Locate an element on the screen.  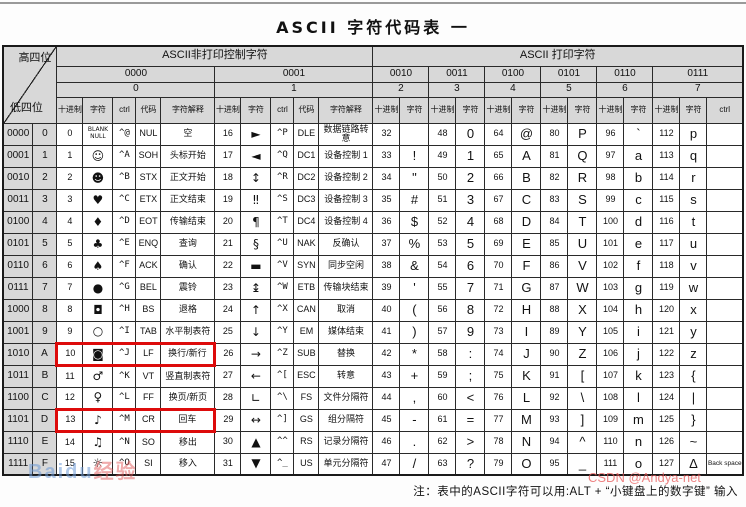
cell-decimal: 18 is located at coordinates (228, 178).